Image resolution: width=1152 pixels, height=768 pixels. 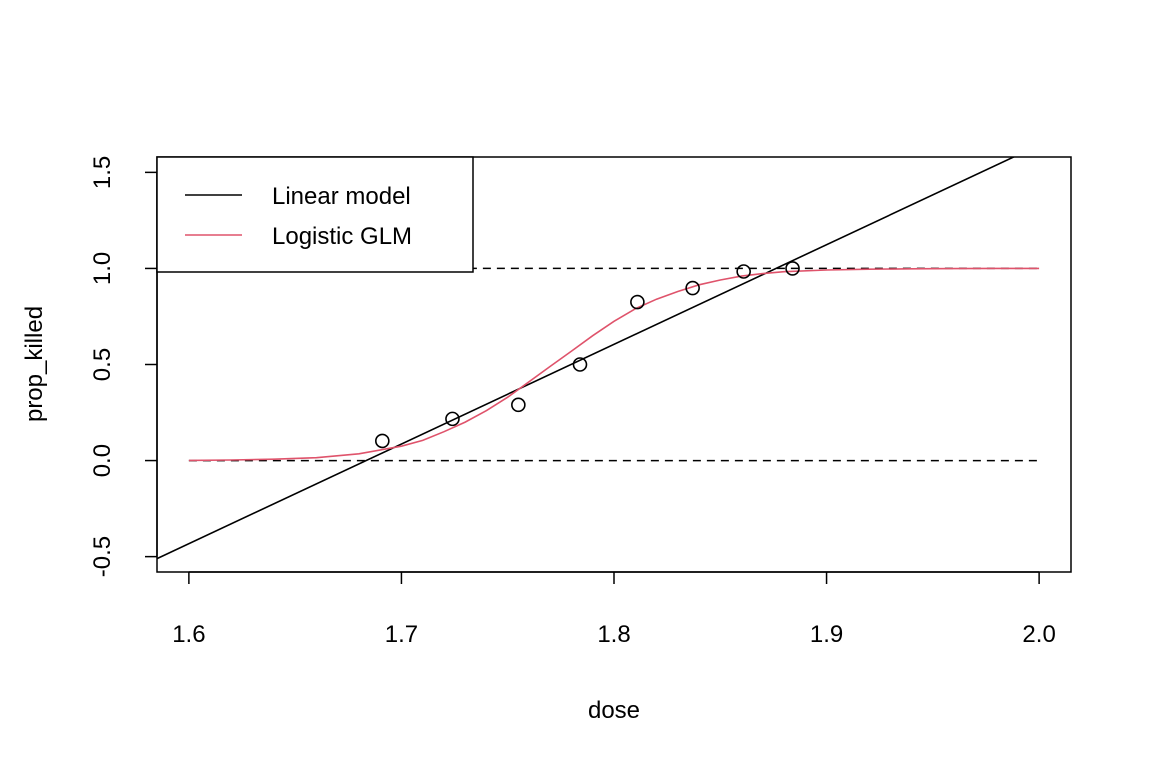 What do you see at coordinates (102, 268) in the screenshot?
I see `y-tick-label-3: 1.0` at bounding box center [102, 268].